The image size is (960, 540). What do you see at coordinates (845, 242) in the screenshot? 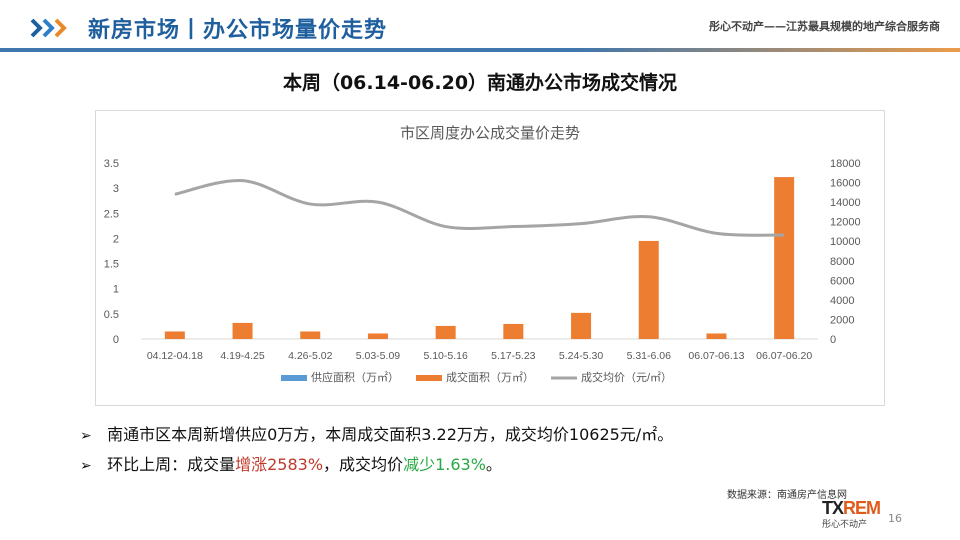
I see `y-right-tick-label: 10000` at bounding box center [845, 242].